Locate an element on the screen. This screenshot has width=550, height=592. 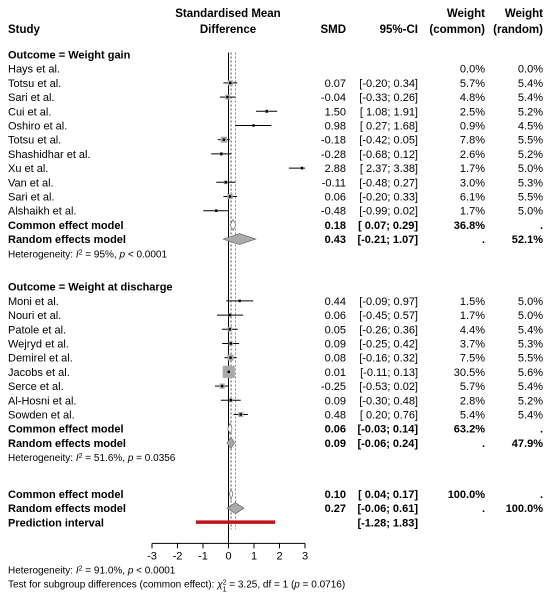
study-name: Serce et al. is located at coordinates (36, 387).